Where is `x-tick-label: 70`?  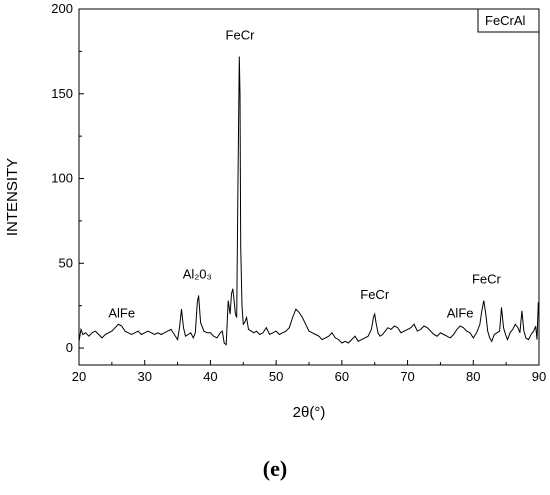 x-tick-label: 70 is located at coordinates (407, 376).